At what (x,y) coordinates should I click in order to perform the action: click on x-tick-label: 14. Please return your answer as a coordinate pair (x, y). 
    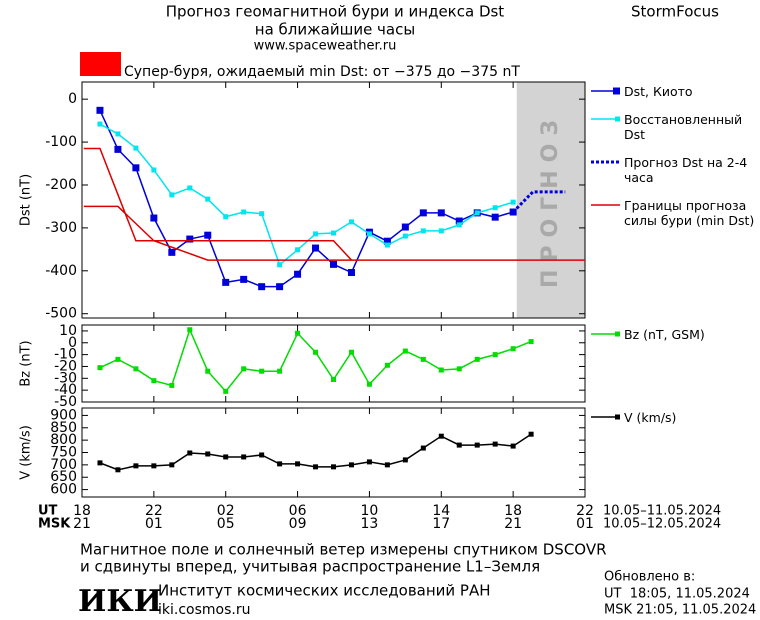
    Looking at the image, I should click on (441, 511).